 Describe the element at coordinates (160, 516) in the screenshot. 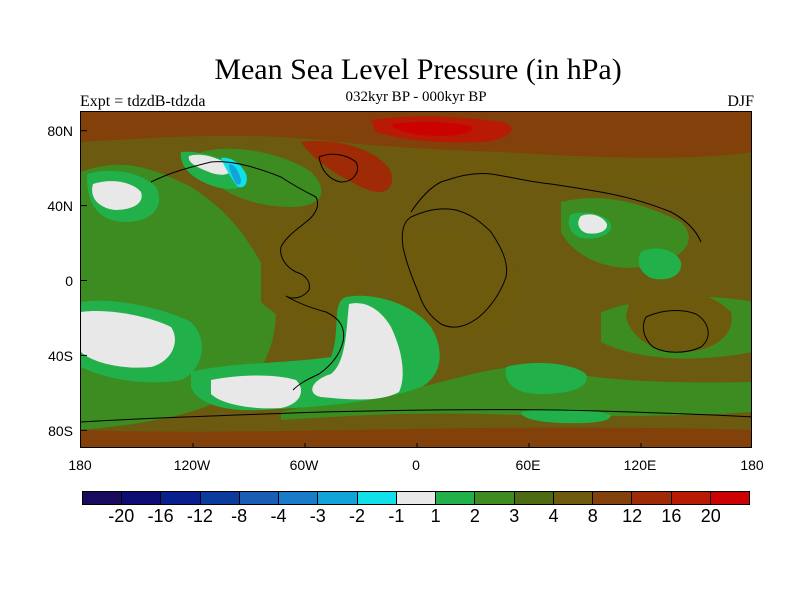

I see `colorbar-label: -16` at that location.